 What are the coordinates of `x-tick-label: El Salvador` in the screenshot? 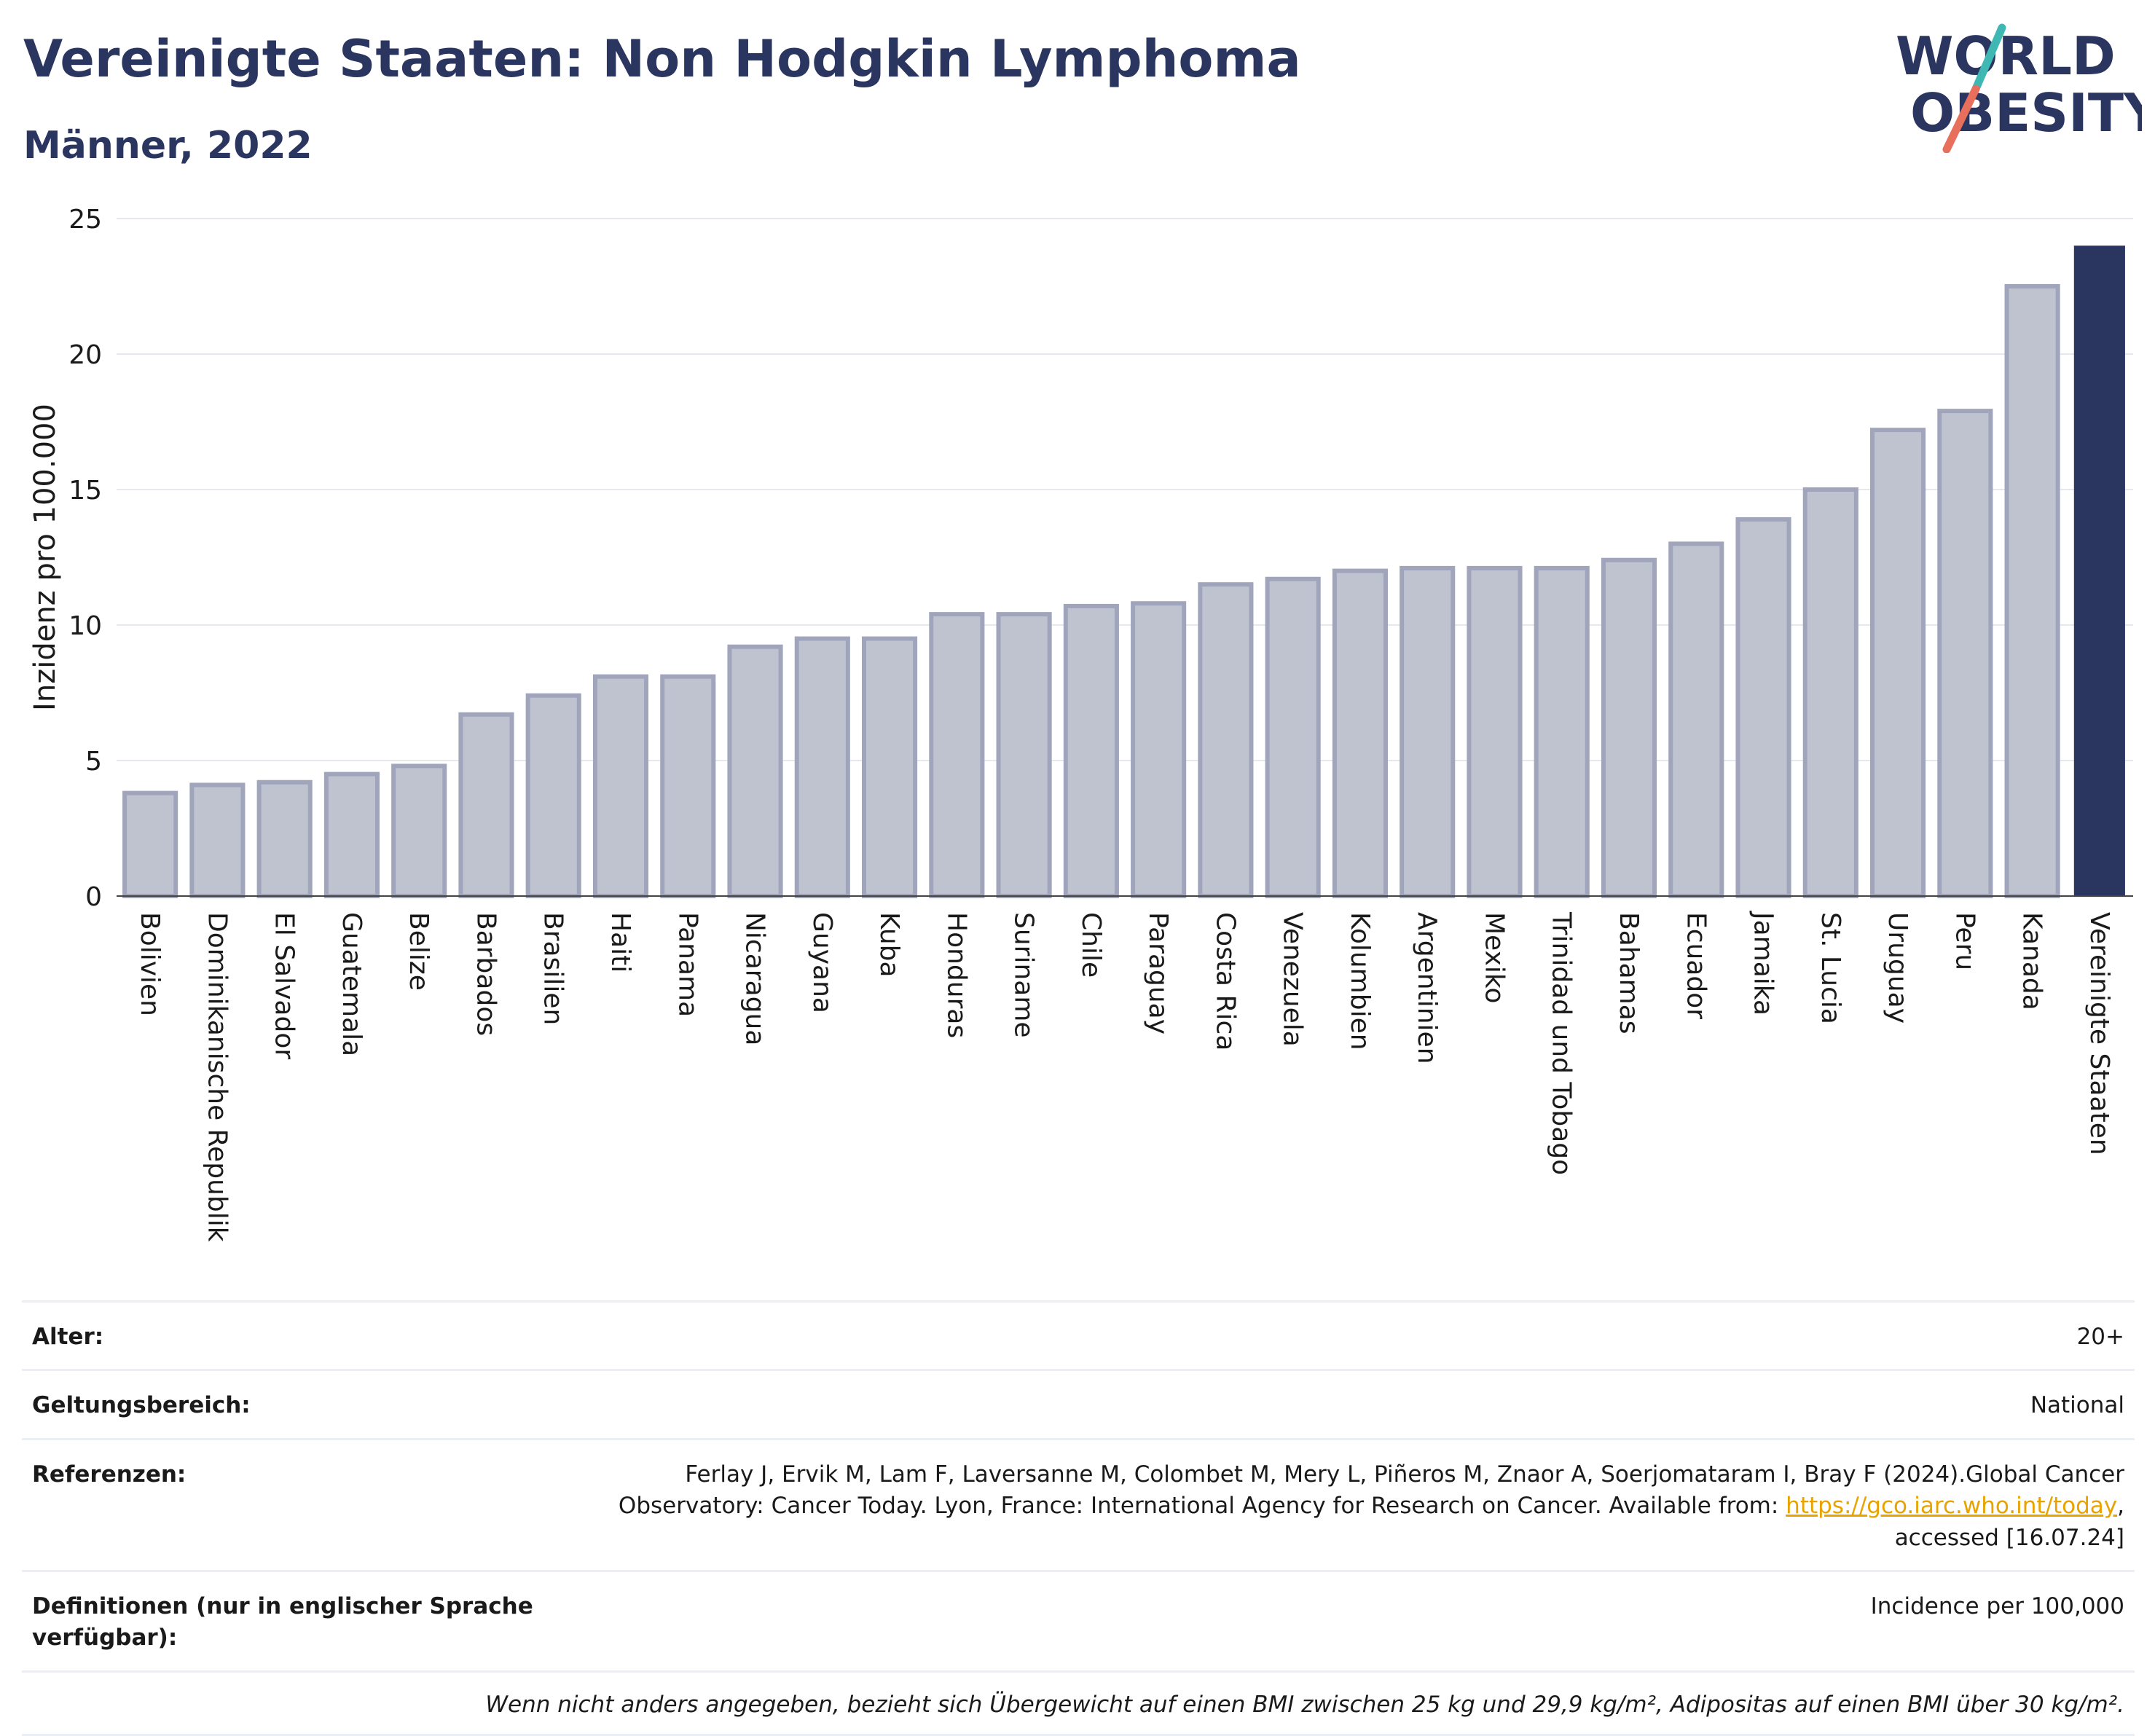 It's located at (284, 985).